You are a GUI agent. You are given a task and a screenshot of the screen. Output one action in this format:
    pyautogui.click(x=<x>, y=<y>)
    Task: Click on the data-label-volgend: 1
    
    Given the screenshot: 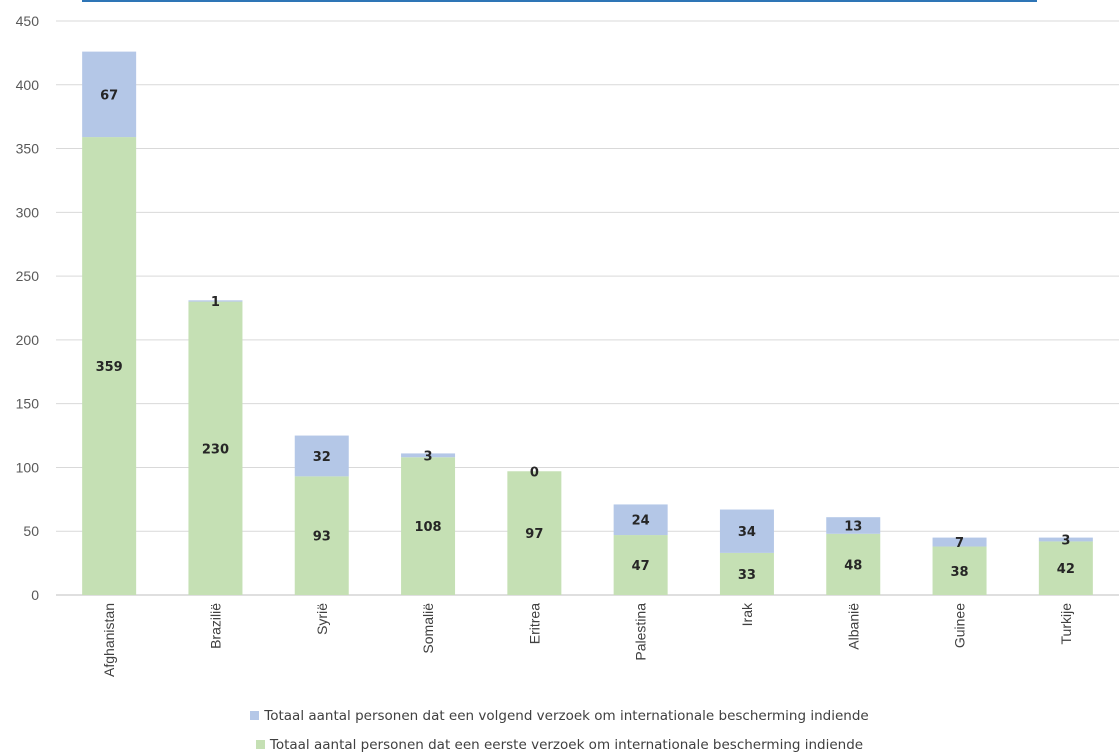 What is the action you would take?
    pyautogui.click(x=215, y=302)
    